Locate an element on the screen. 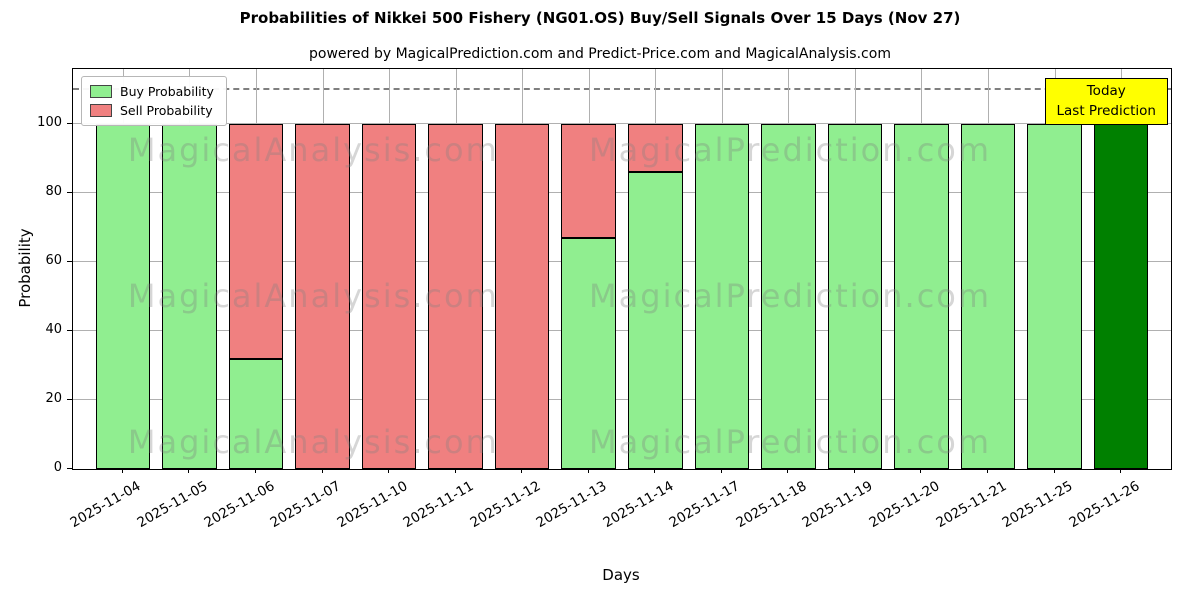 This screenshot has height=600, width=1200. x-tick-label-text: 2025-11-06 is located at coordinates (239, 505).